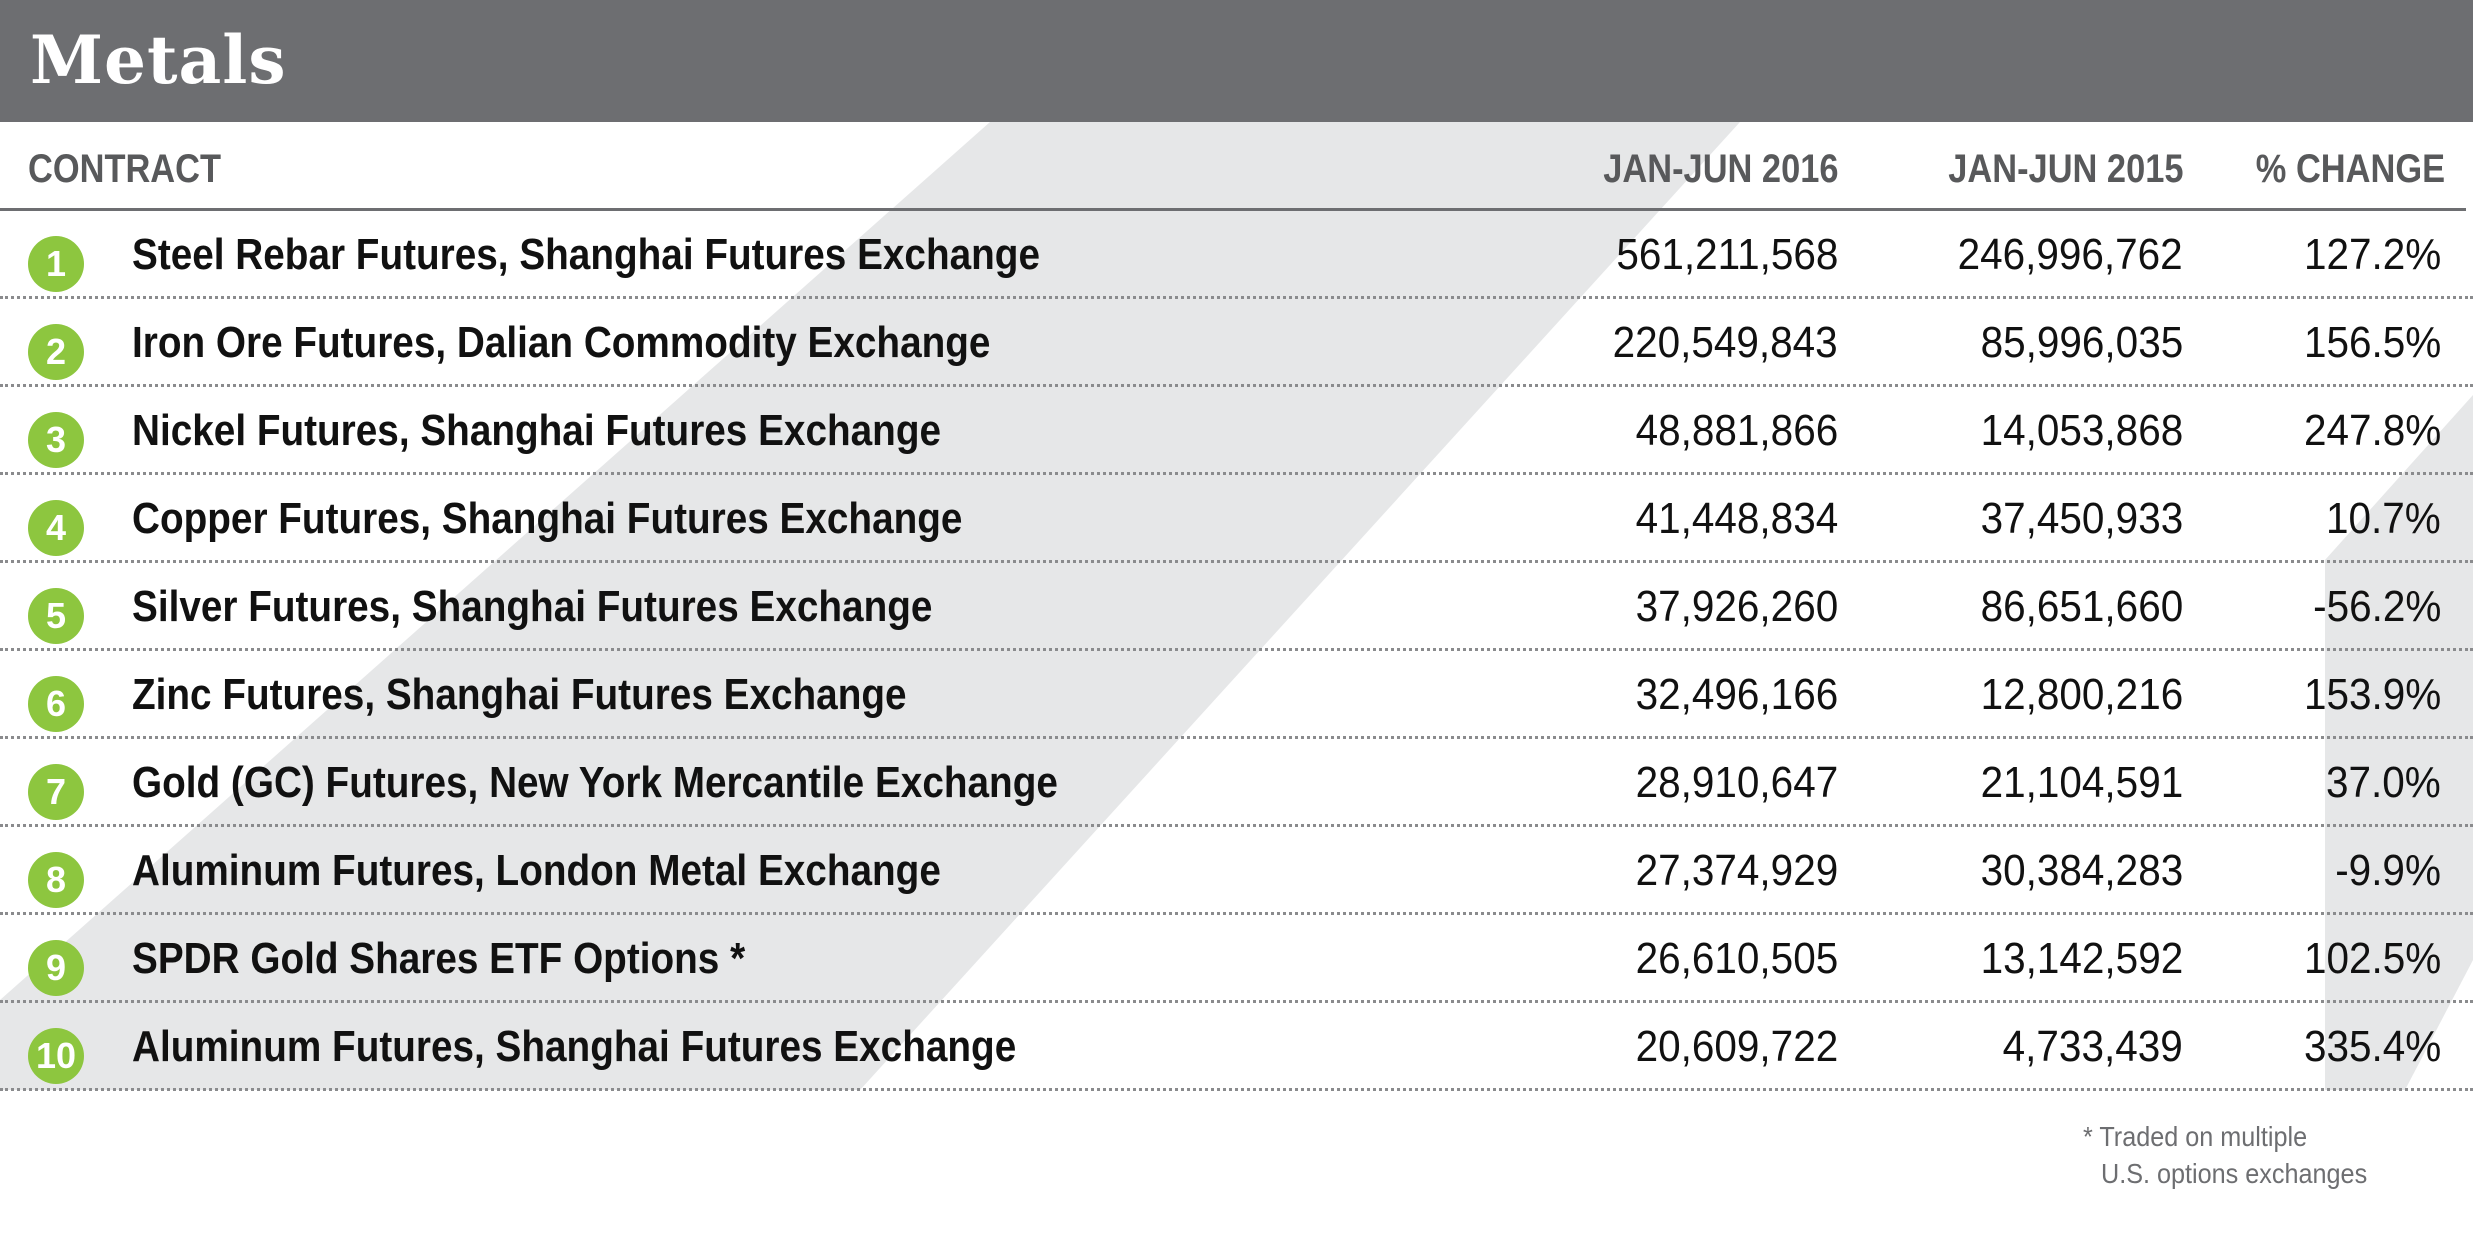 The height and width of the screenshot is (1241, 2473). What do you see at coordinates (2070, 255) in the screenshot?
I see `volume-2015: 246,996,762` at bounding box center [2070, 255].